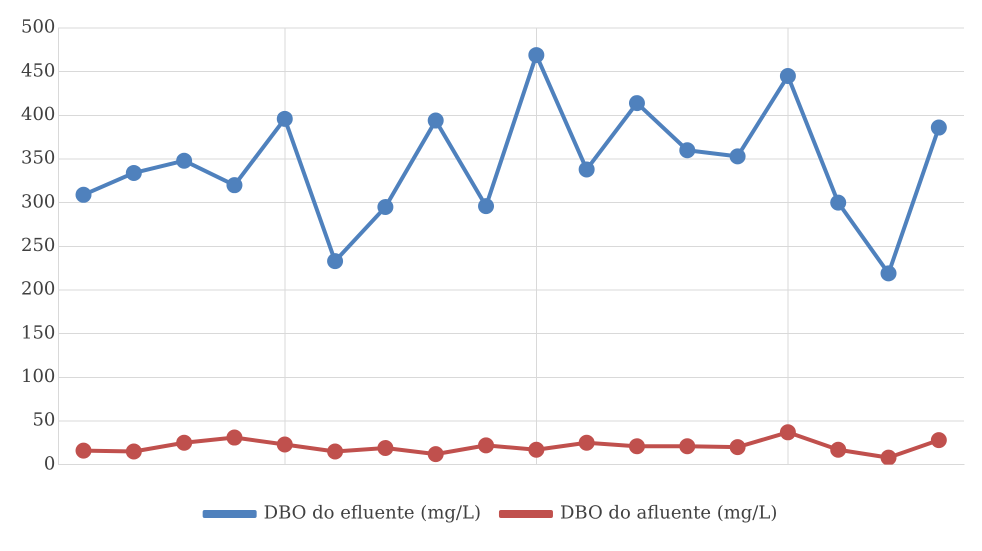  Describe the element at coordinates (38, 71) in the screenshot. I see `y-tick-label: 450` at that location.